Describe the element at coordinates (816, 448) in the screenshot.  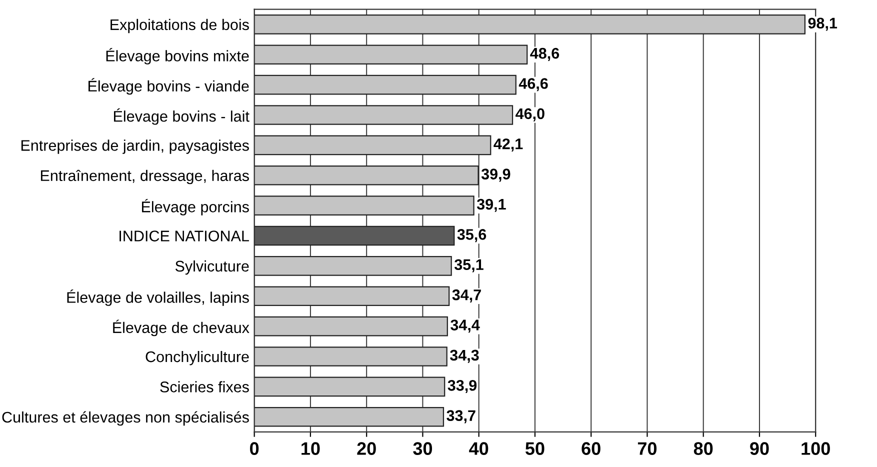
I see `x-tick-label: 100` at that location.